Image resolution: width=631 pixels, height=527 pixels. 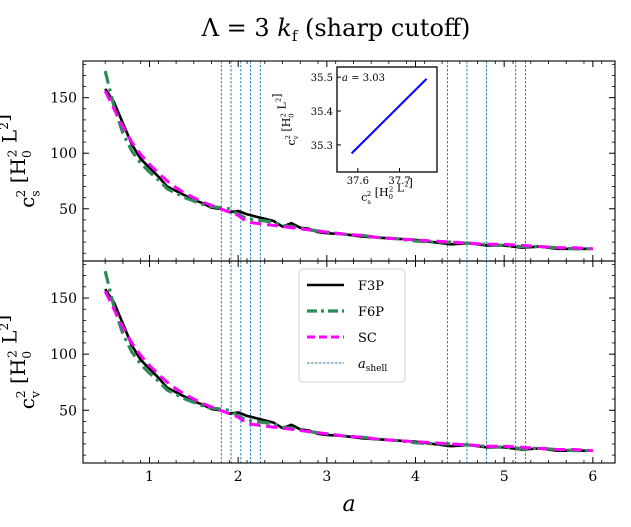 I want to click on legend-box, so click(x=352, y=325).